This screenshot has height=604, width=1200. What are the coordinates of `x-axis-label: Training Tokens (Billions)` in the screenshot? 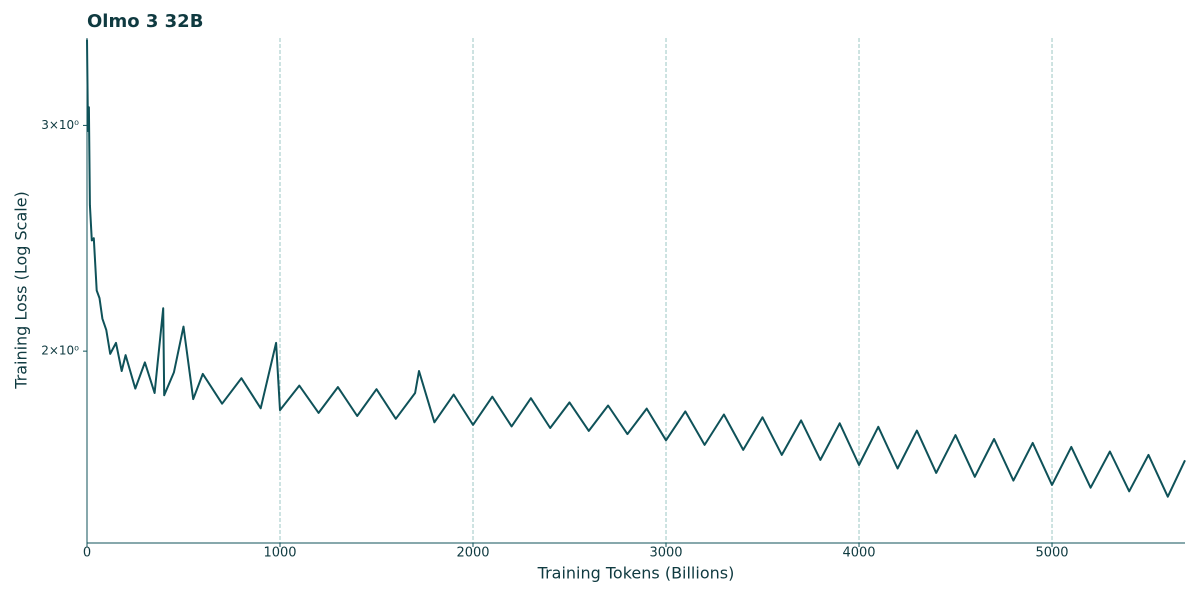 It's located at (636, 573).